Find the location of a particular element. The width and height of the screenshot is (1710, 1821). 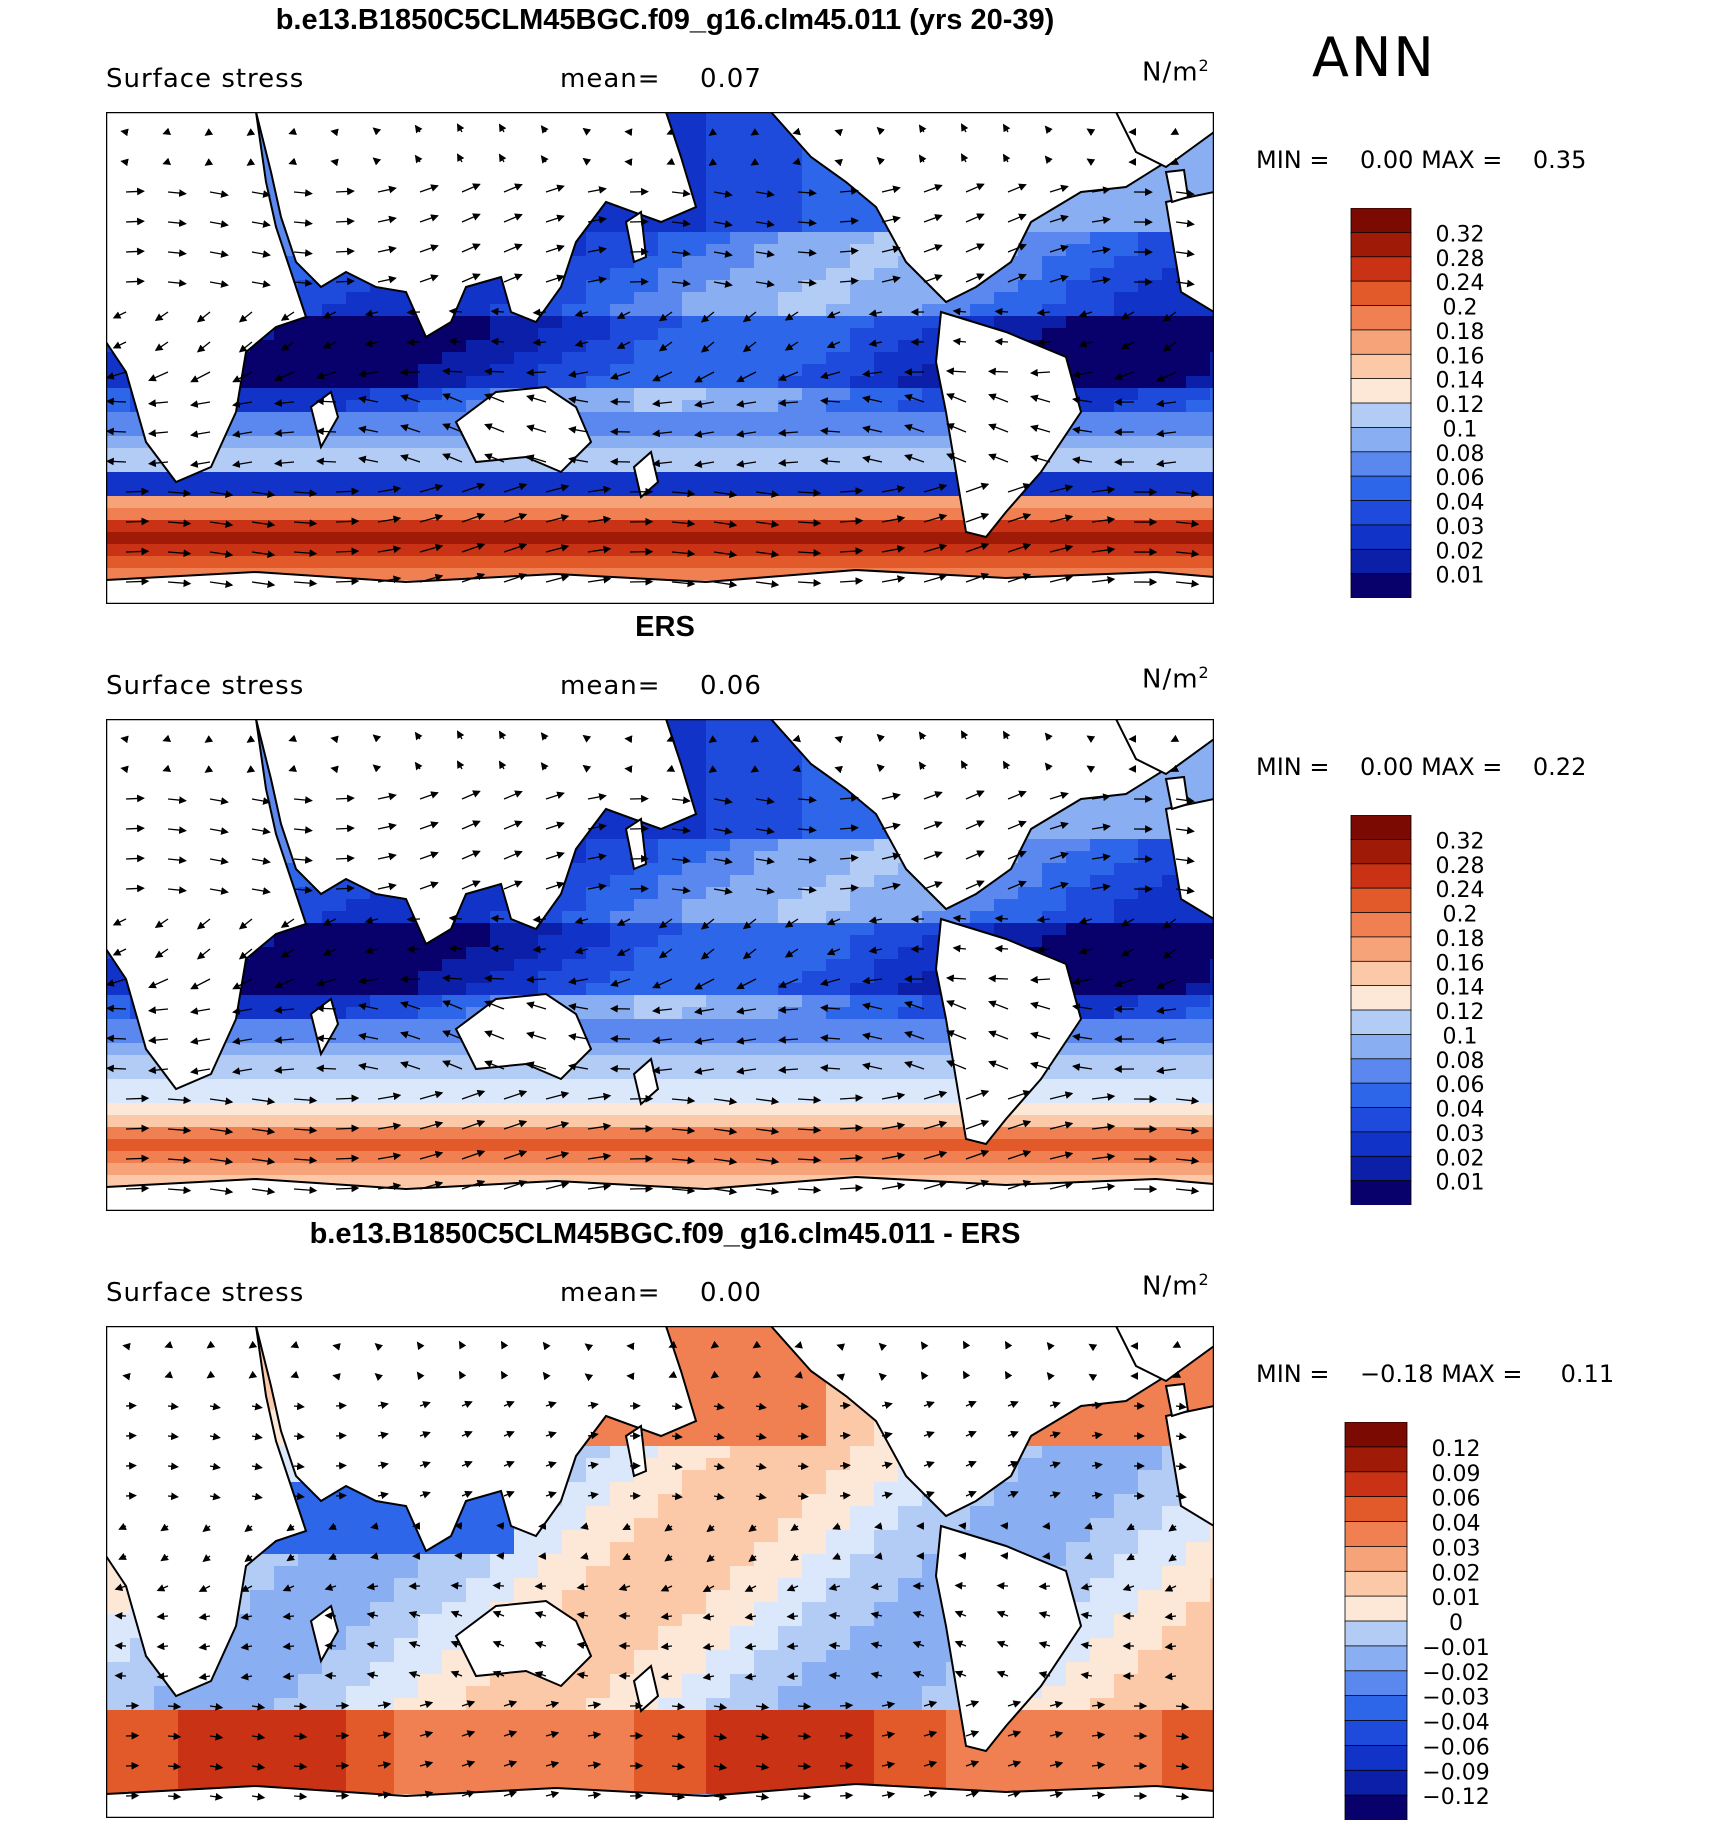

colorbar-tick-label: 0.06 is located at coordinates (1460, 478).